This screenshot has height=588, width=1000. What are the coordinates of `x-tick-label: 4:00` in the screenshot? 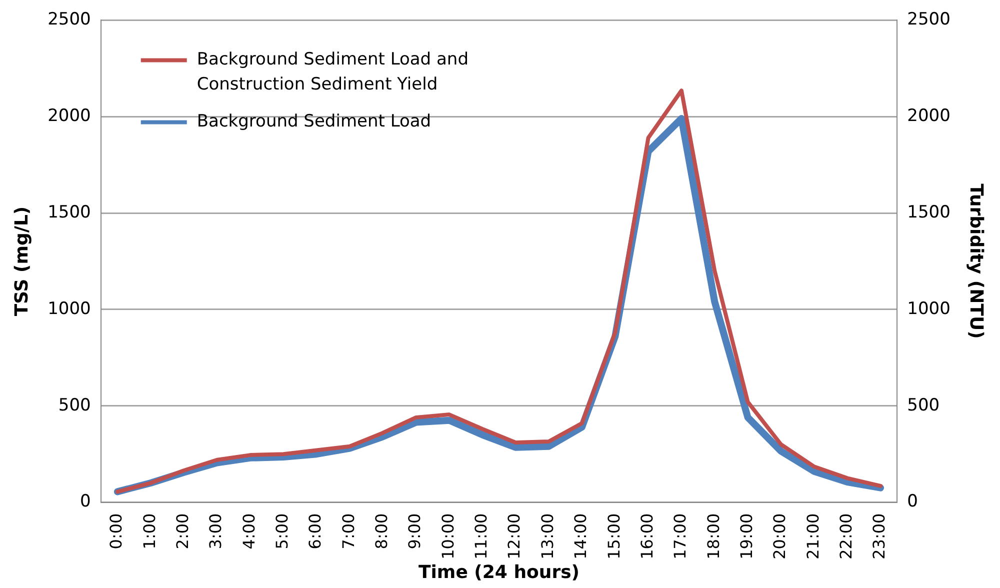 It's located at (248, 531).